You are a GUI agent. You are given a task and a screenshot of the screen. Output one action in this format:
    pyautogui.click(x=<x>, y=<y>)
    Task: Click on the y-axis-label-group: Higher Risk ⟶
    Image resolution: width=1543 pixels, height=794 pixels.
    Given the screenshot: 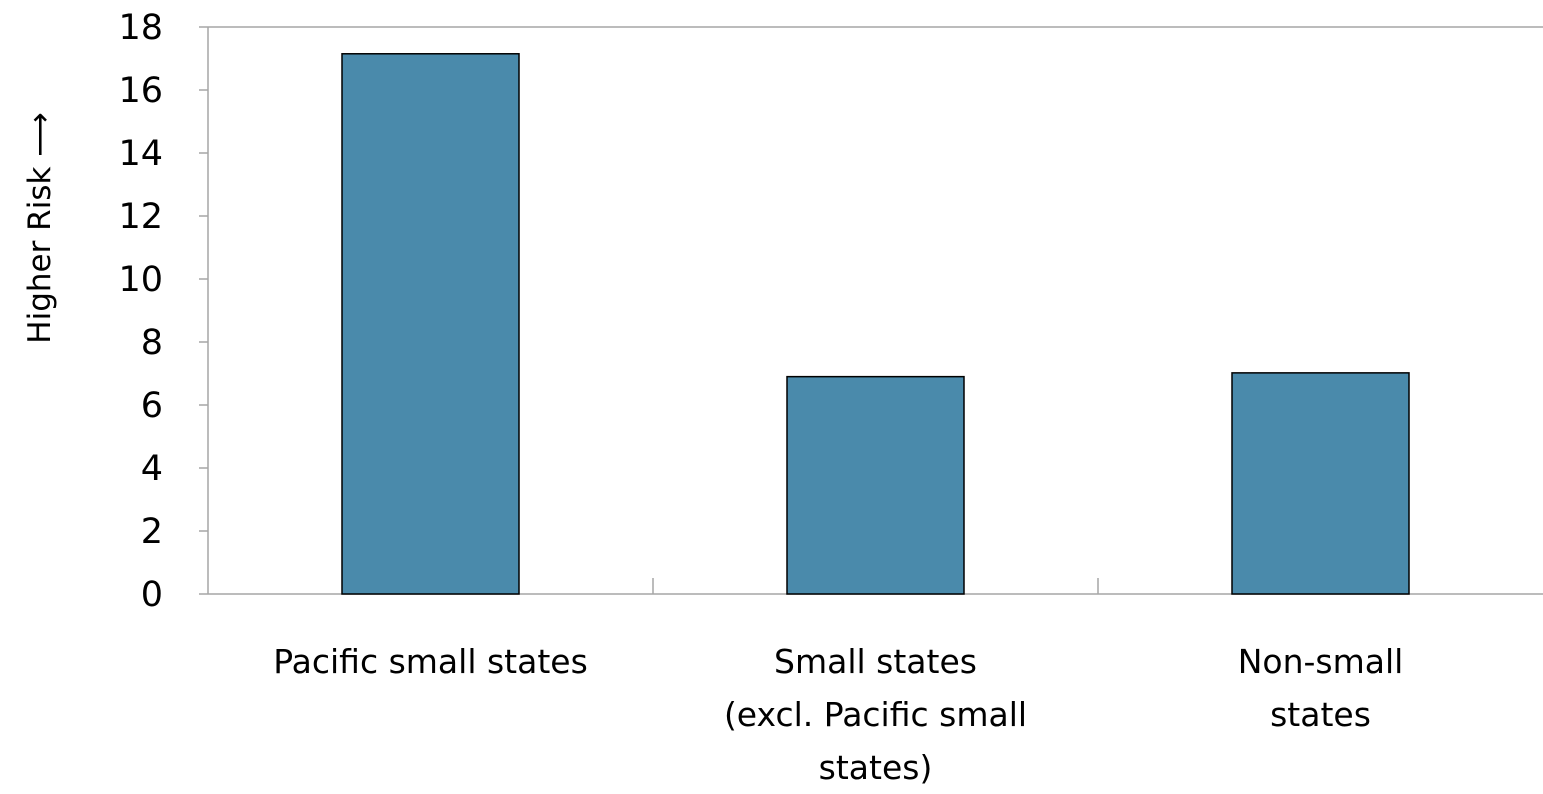 What is the action you would take?
    pyautogui.click(x=40, y=227)
    